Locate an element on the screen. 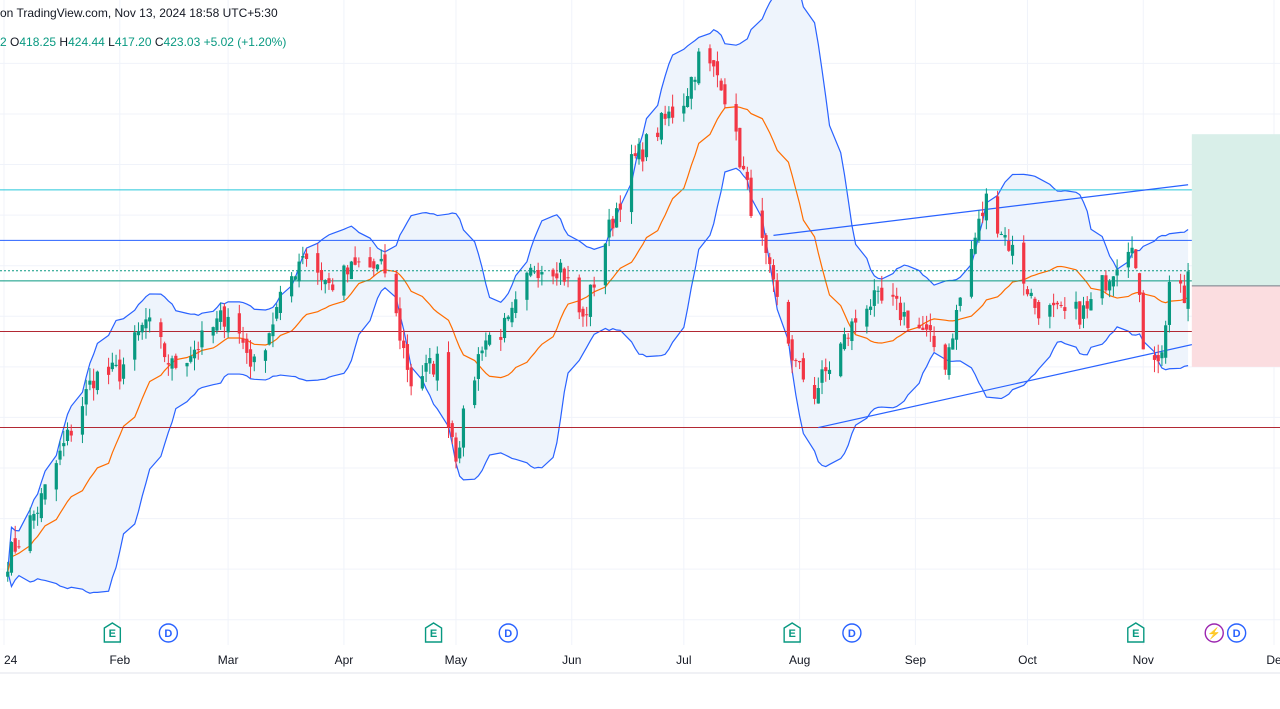 This screenshot has width=1280, height=709. split-marker: ⚡ is located at coordinates (1214, 633).